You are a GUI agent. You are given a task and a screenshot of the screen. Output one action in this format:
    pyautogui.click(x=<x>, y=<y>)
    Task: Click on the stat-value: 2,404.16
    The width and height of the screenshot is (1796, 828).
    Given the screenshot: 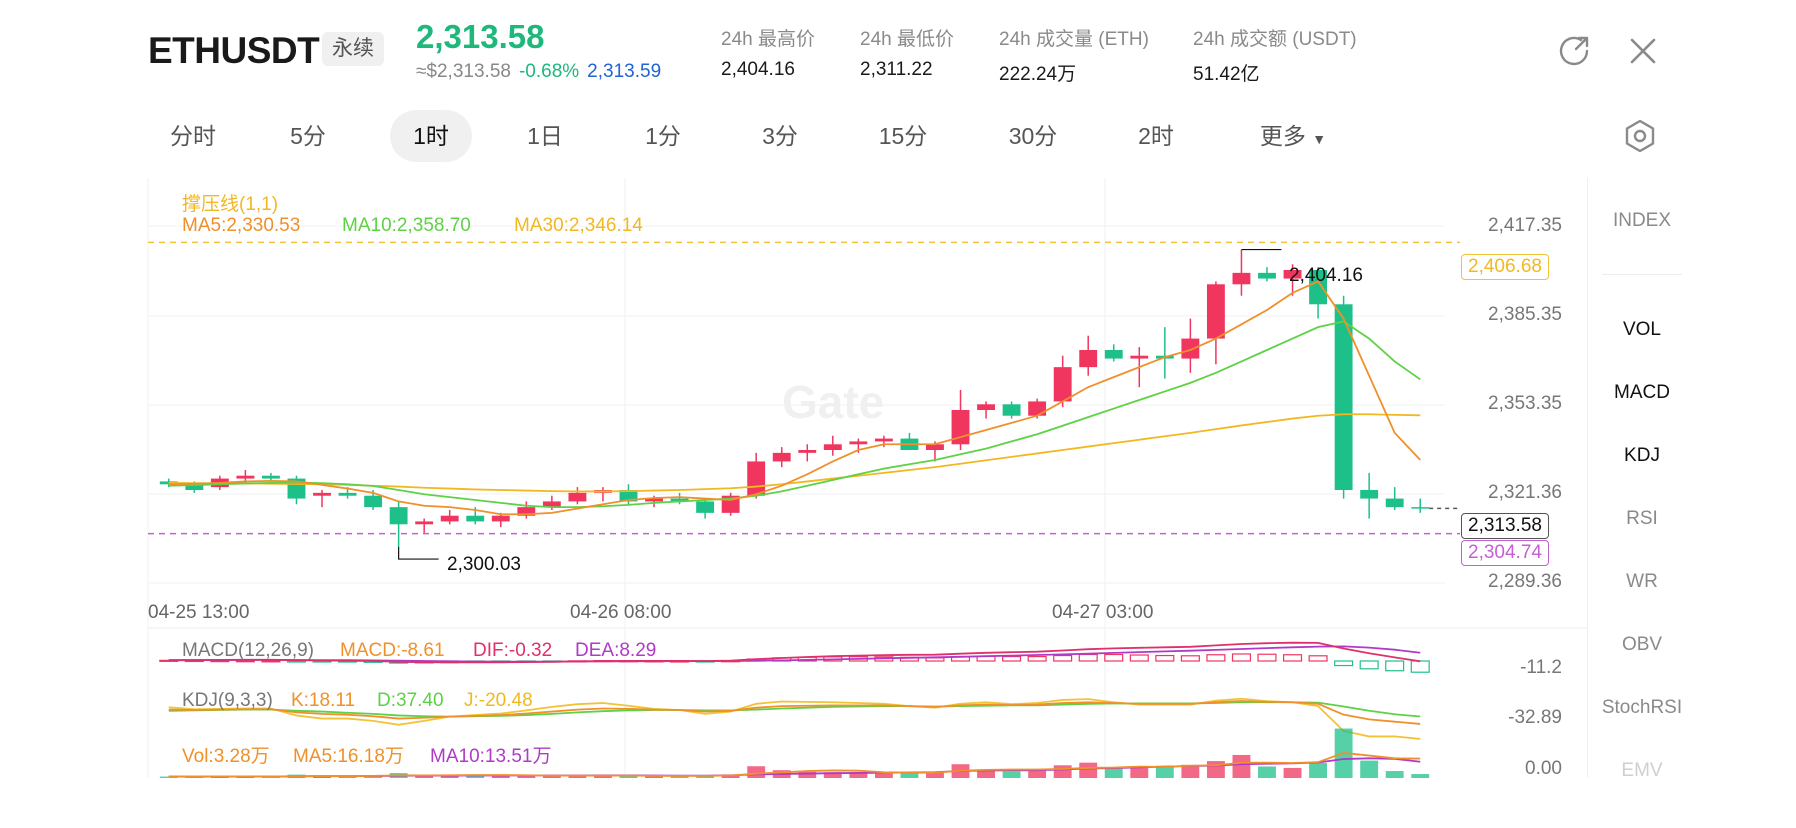 What is the action you would take?
    pyautogui.click(x=758, y=69)
    